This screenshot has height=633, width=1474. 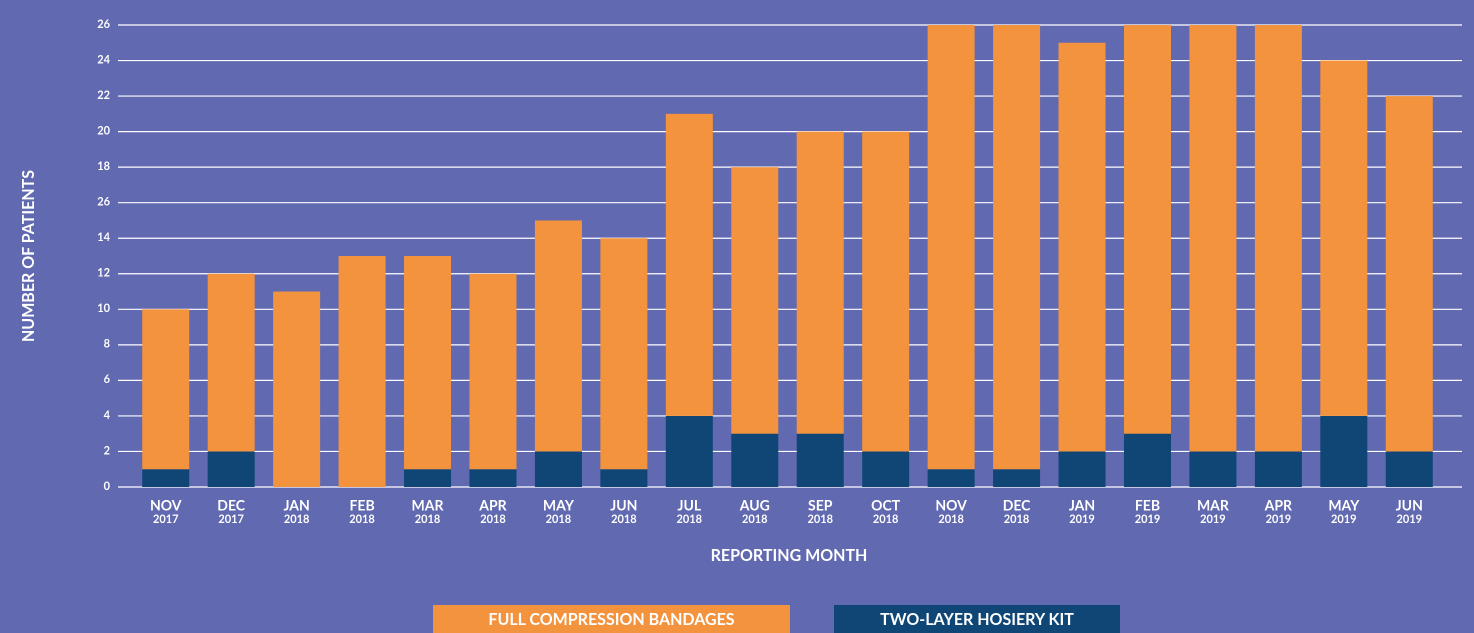 I want to click on x-tick-label: OCT, so click(x=886, y=505).